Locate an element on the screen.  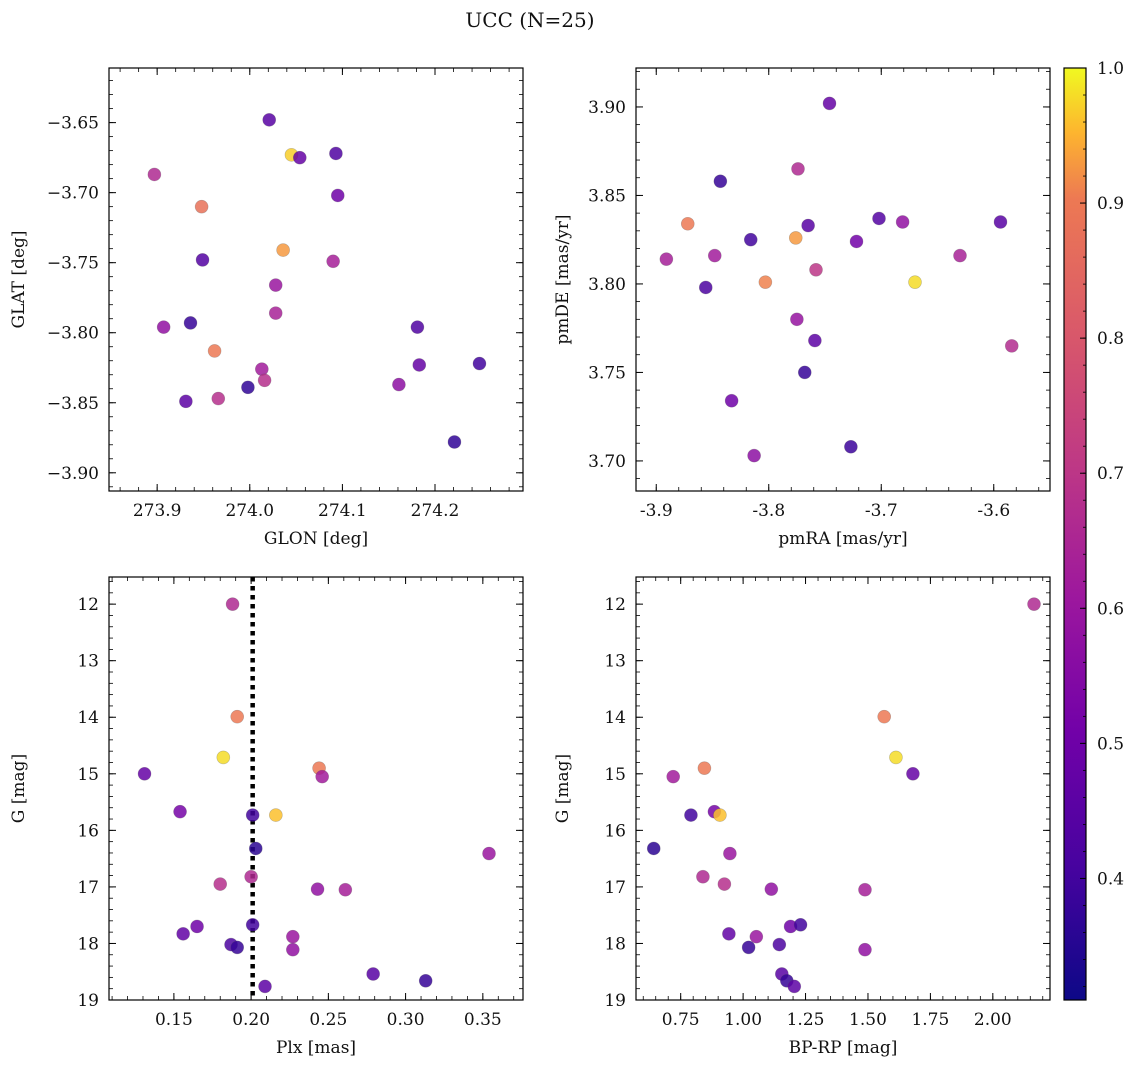
x-axis-label: pmRA [mas/yr] is located at coordinates (842, 539).